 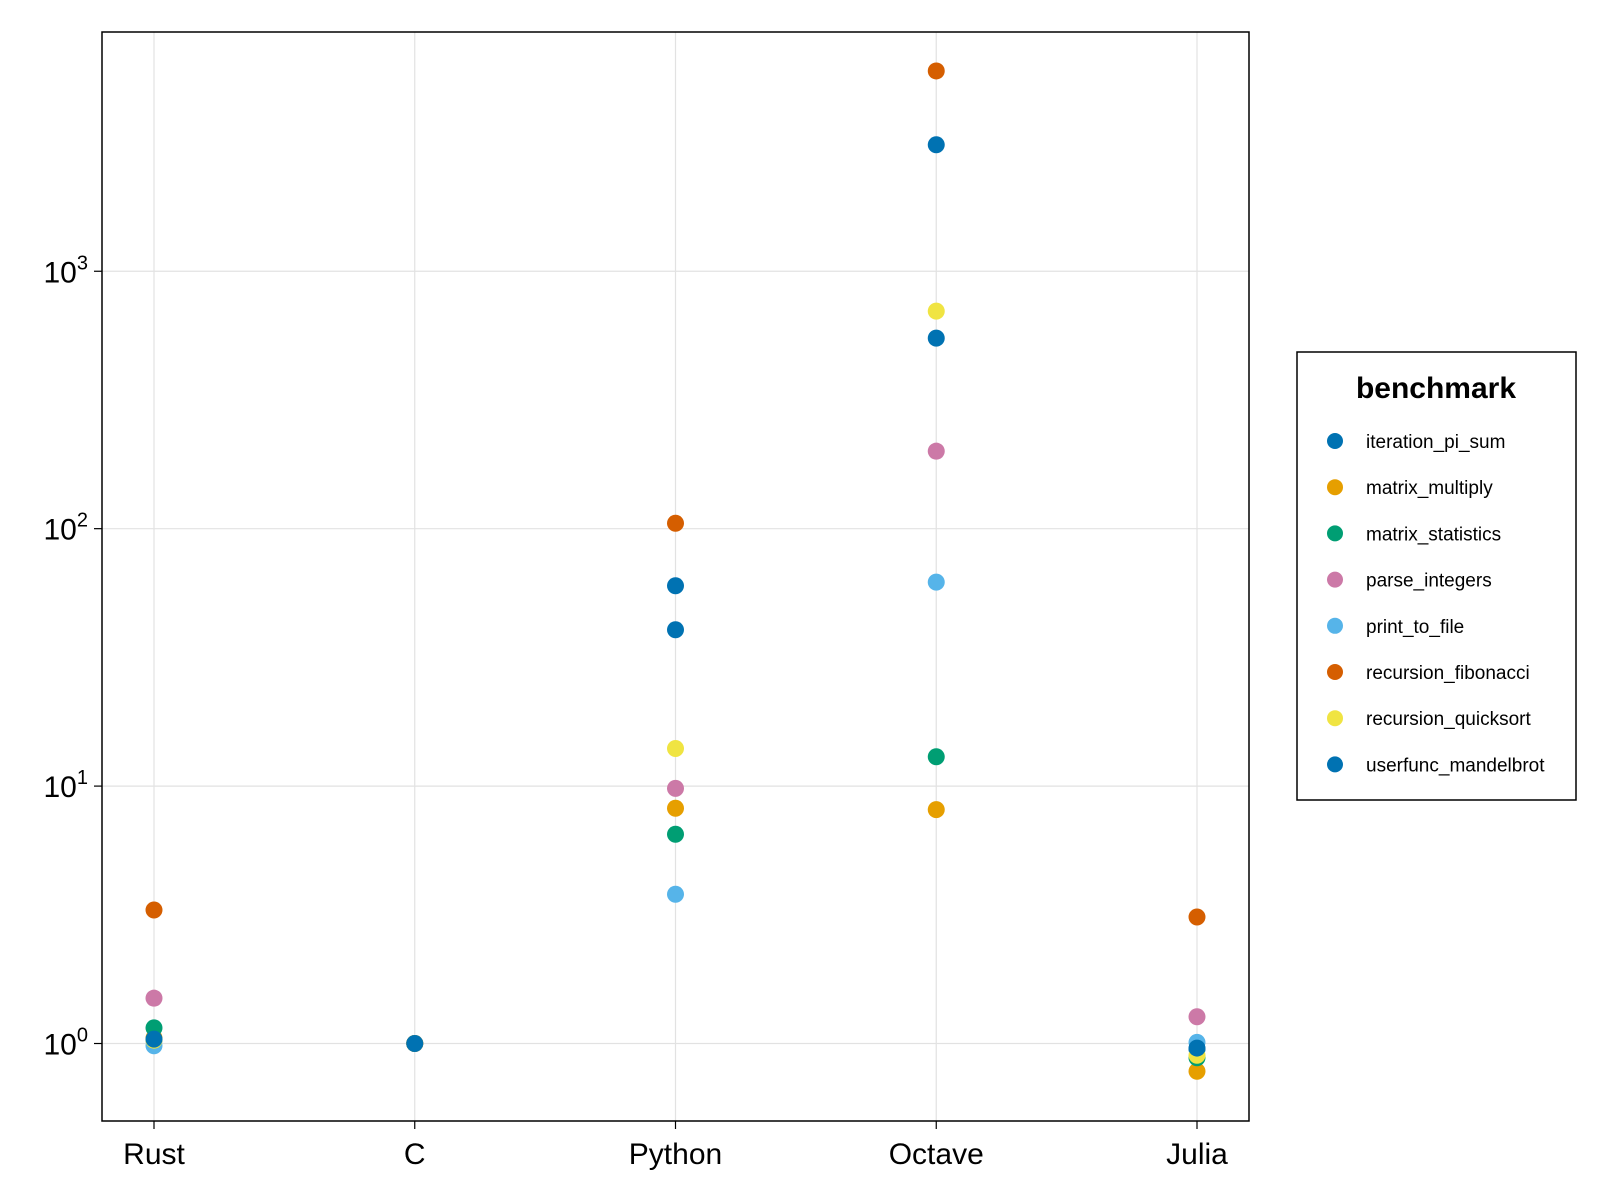 What do you see at coordinates (936, 311) in the screenshot?
I see `data-point-recursion_quicksort-Octave` at bounding box center [936, 311].